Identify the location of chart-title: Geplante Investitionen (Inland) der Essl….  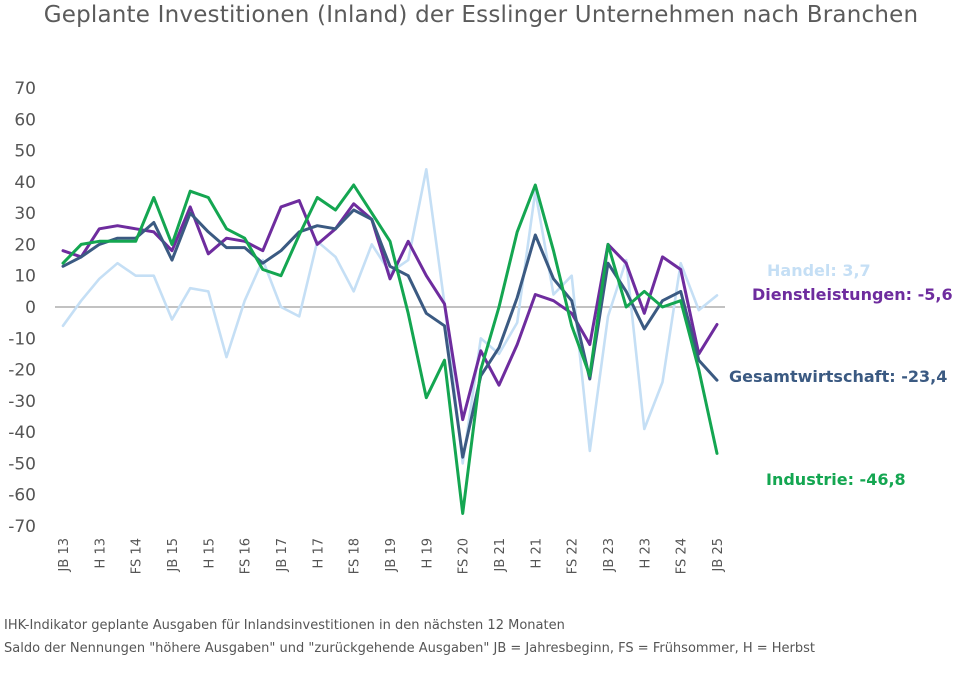
(481, 15).